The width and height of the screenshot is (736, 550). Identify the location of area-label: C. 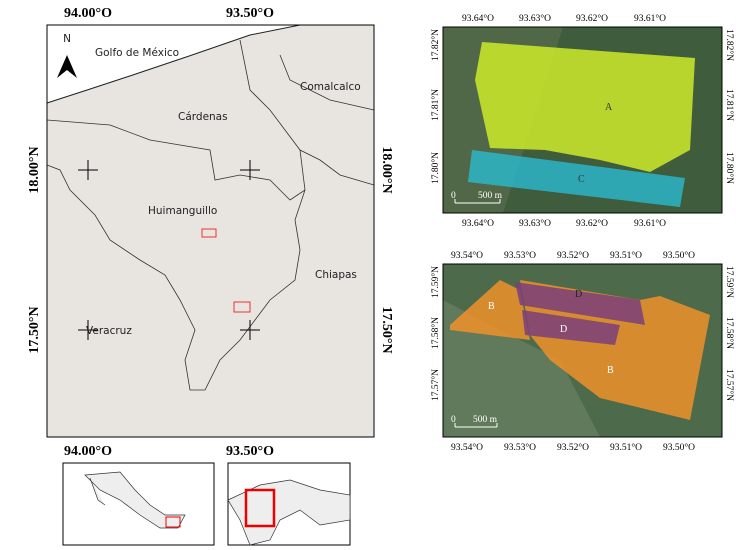
(581, 179).